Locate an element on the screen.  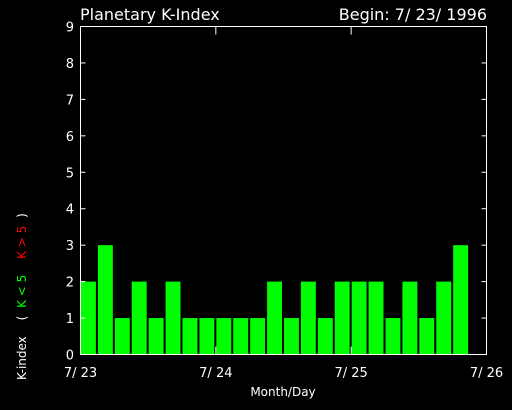
x-tick-label: 7/ 24 is located at coordinates (215, 373).